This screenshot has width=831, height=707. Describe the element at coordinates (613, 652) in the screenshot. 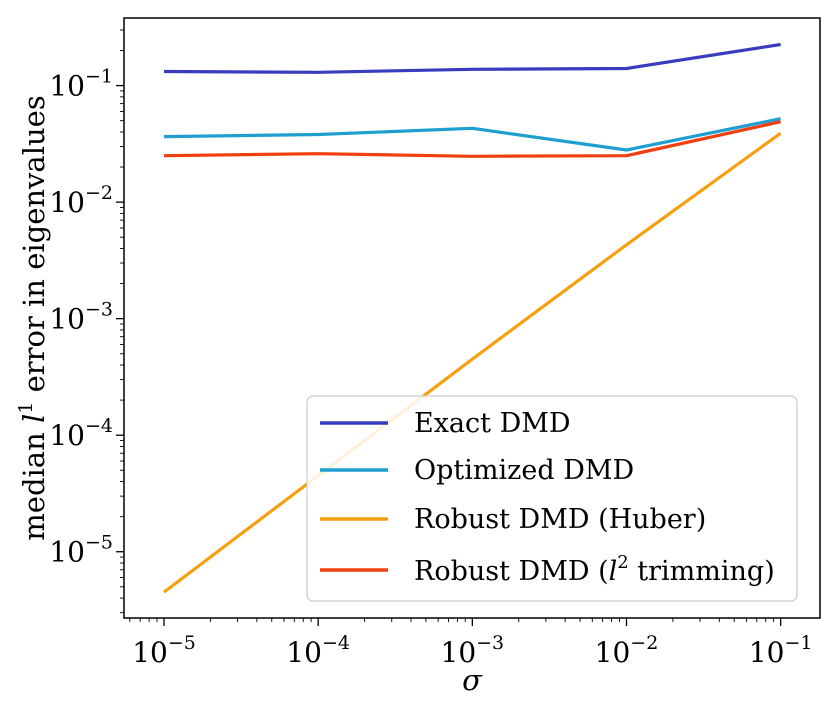

I see `x-tick-label-3-base: 10` at that location.